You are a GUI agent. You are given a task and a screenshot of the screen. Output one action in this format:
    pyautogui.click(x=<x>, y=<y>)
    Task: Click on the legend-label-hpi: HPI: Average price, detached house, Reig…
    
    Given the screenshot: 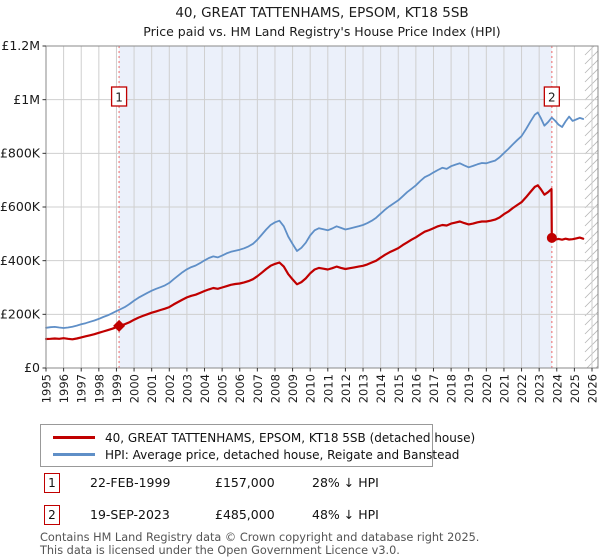 What is the action you would take?
    pyautogui.click(x=282, y=454)
    